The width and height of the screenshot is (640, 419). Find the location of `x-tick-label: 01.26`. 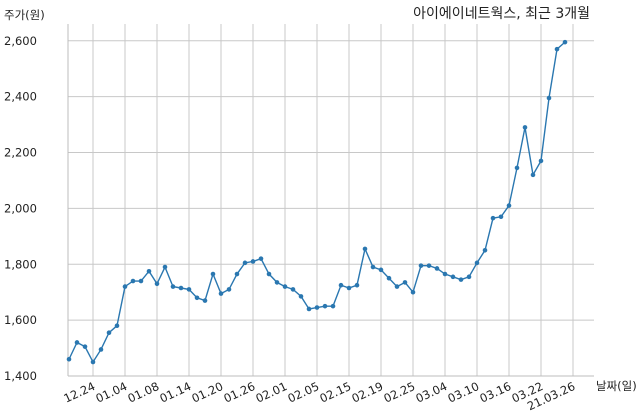

x-tick-label: 01.26 is located at coordinates (239, 392).